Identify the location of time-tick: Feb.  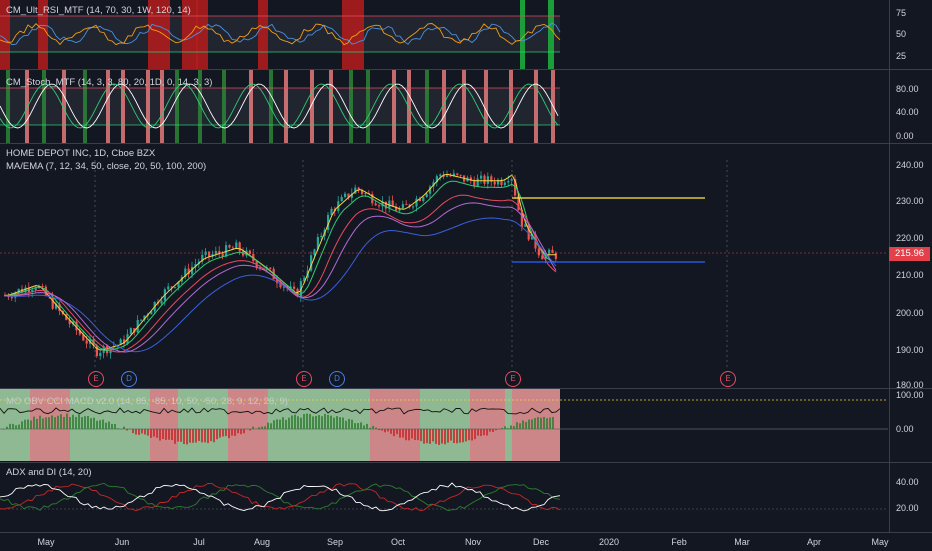
(679, 542).